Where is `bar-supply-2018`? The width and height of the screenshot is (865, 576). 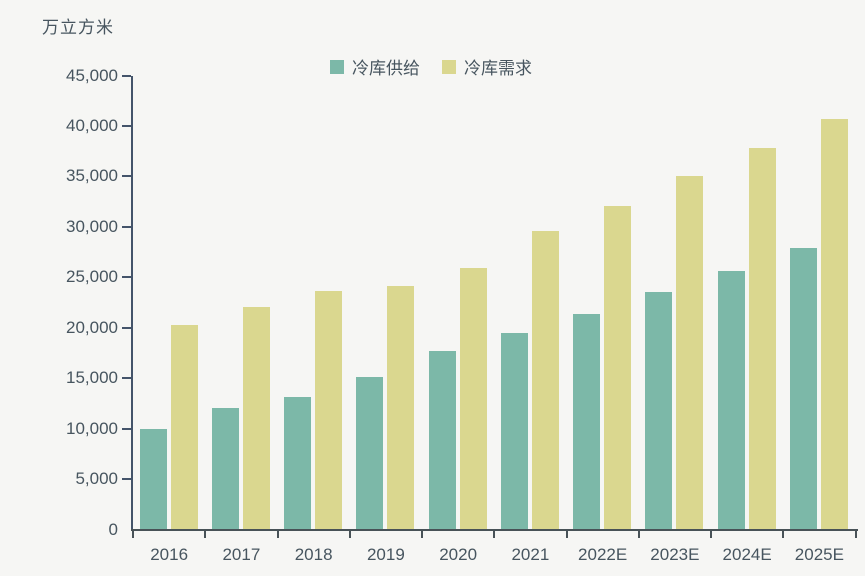 bar-supply-2018 is located at coordinates (297, 463).